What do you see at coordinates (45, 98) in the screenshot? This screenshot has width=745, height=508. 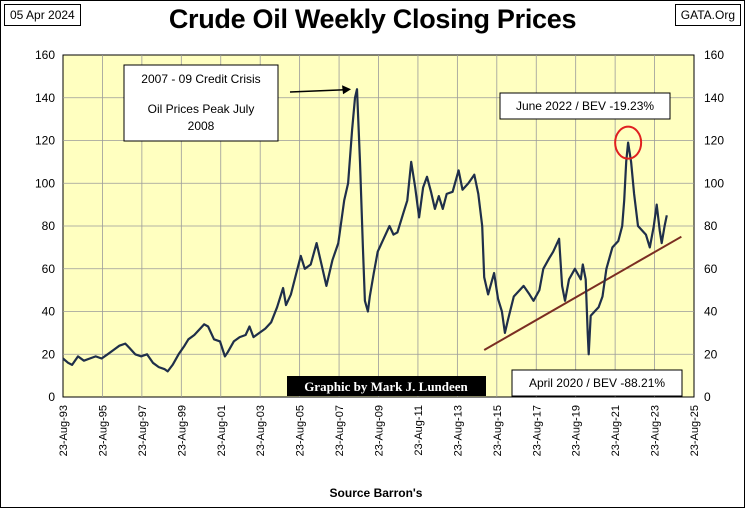 I see `y-tick-label-left: 140` at bounding box center [45, 98].